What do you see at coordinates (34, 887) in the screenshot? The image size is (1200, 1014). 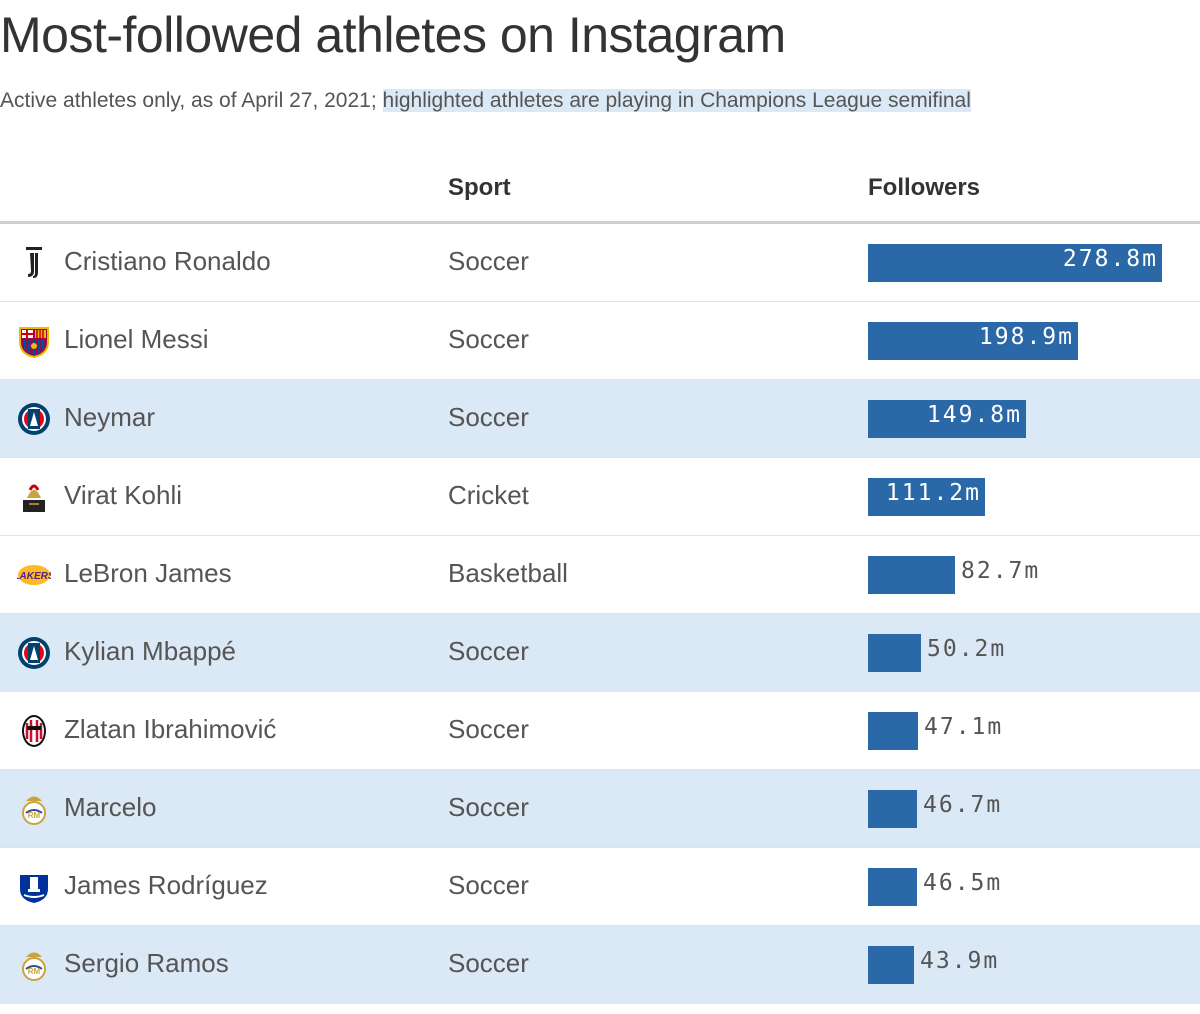 I see `everton-logo-icon` at bounding box center [34, 887].